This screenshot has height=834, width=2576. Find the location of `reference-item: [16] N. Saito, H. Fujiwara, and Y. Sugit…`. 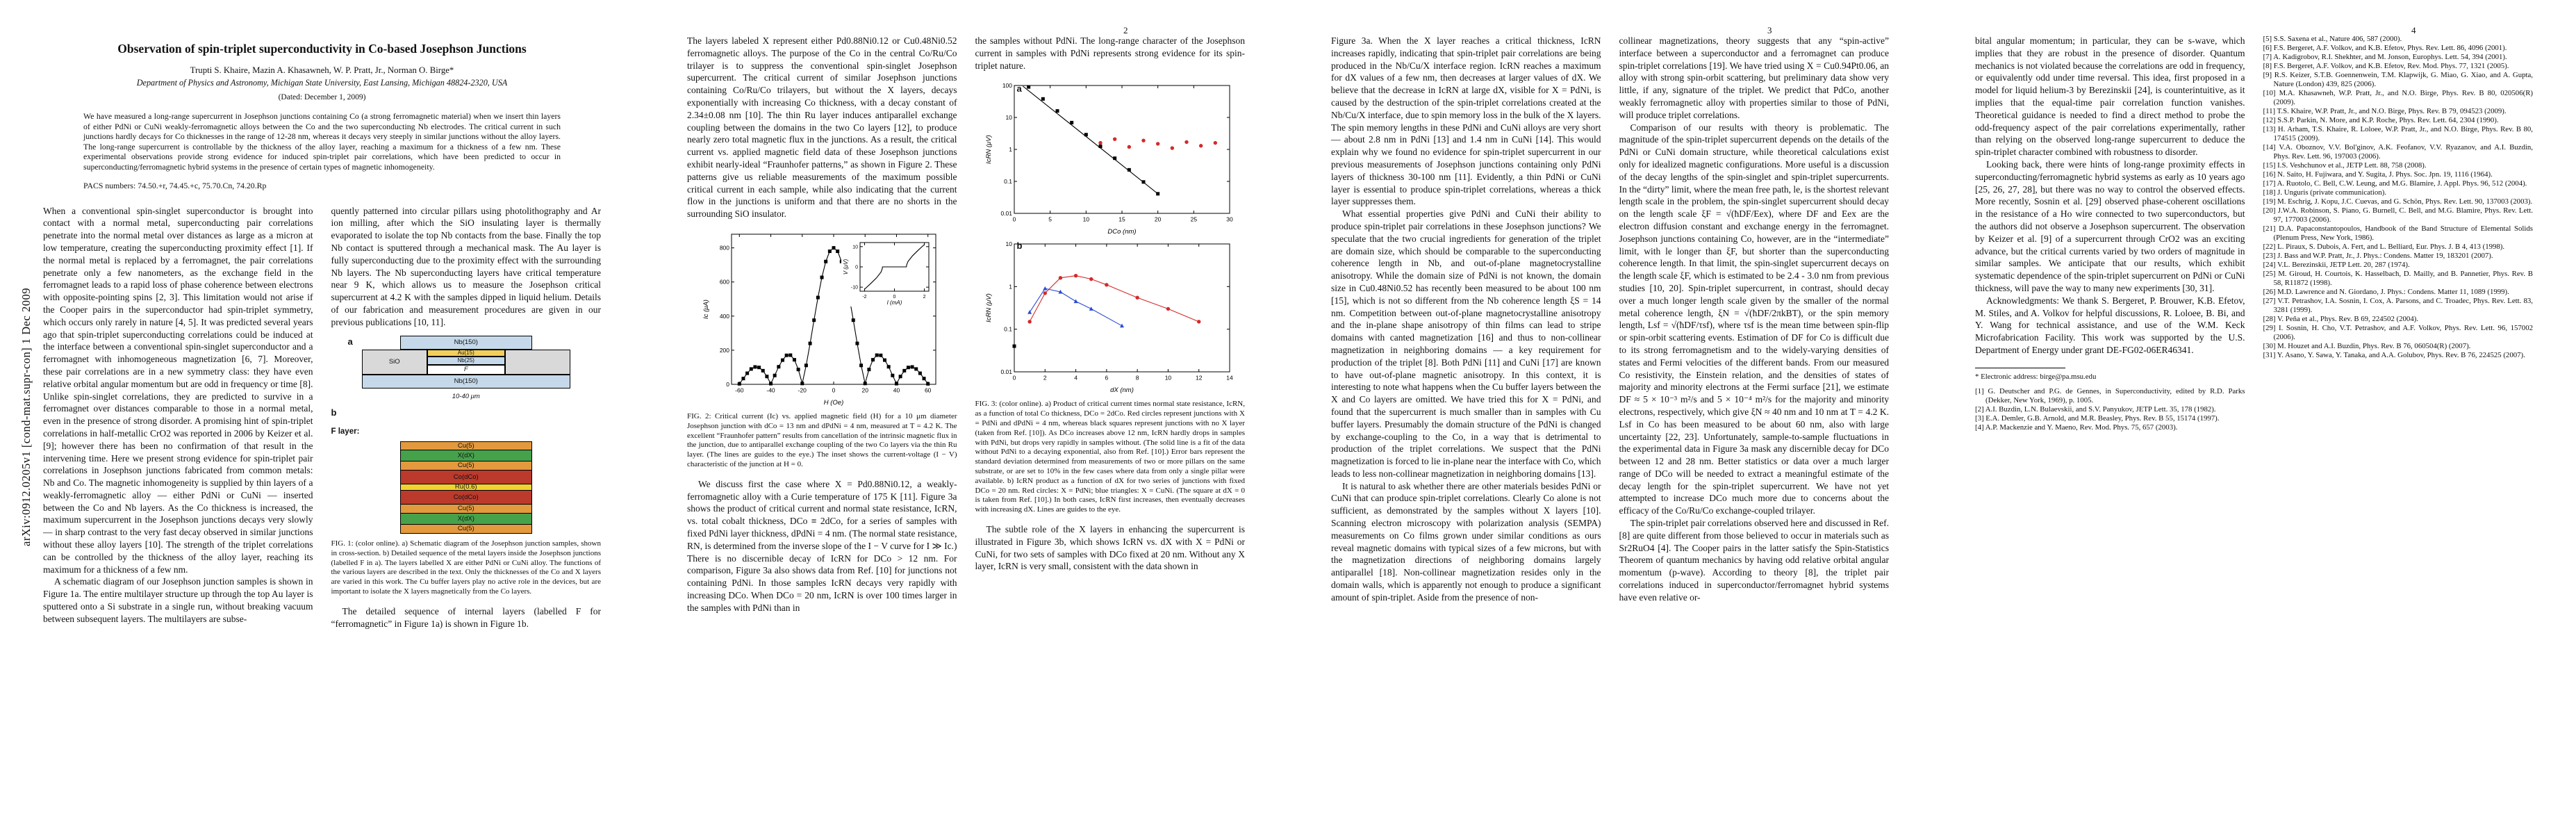

reference-item: [16] N. Saito, H. Fujiwara, and Y. Sugit… is located at coordinates (2378, 174).